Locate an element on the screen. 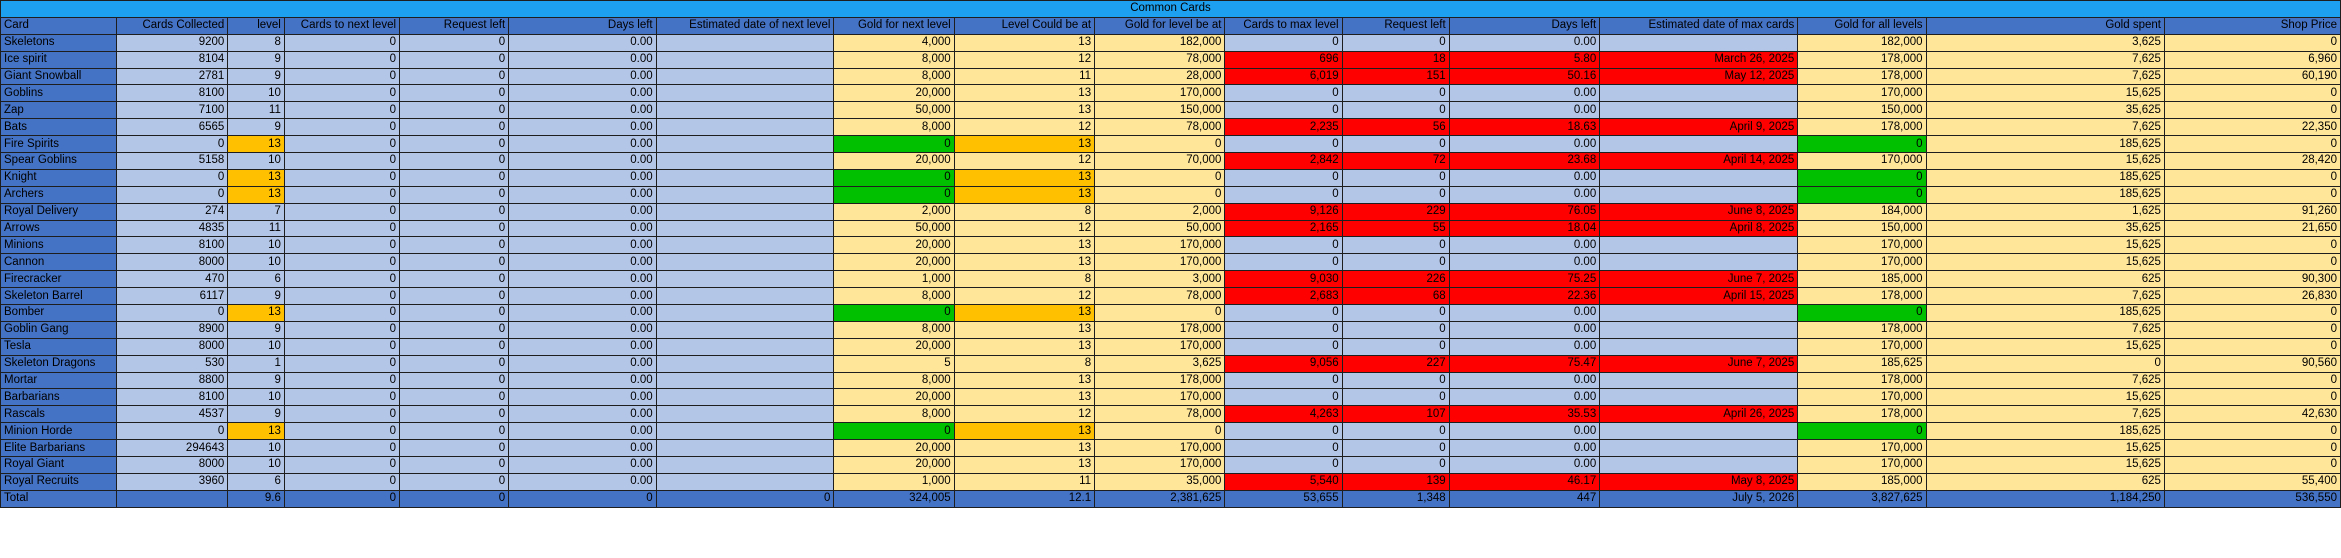 The height and width of the screenshot is (558, 2341). table-cell: 1,000 is located at coordinates (894, 279).